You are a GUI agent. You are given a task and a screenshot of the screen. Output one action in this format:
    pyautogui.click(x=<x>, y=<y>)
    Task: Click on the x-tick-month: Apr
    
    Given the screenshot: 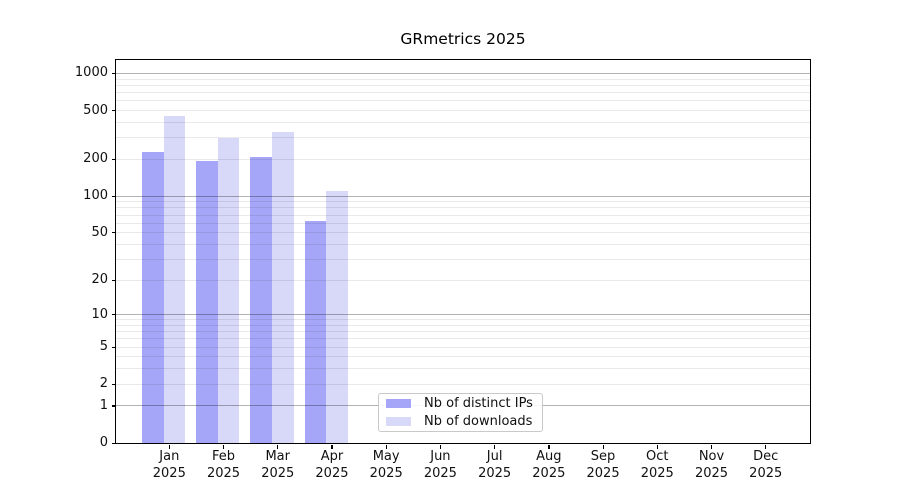 What is the action you would take?
    pyautogui.click(x=332, y=456)
    